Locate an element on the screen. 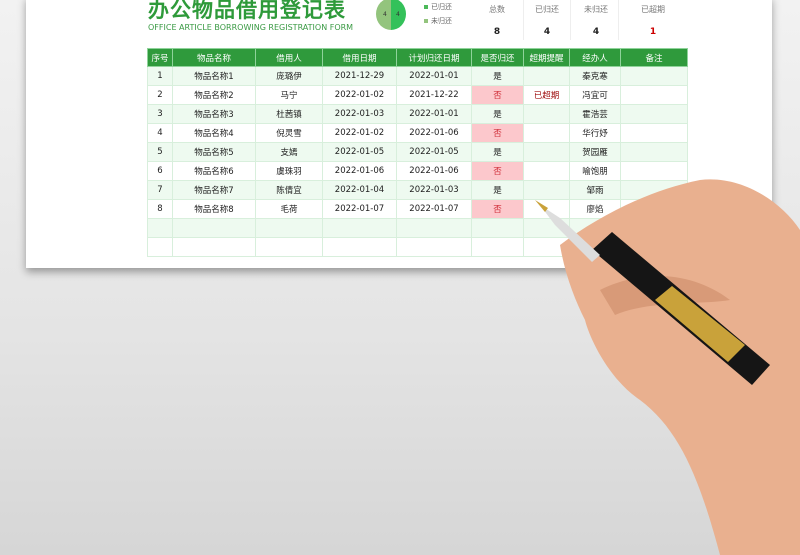 The width and height of the screenshot is (800, 555). pie-label-returned: 4 is located at coordinates (385, 14).